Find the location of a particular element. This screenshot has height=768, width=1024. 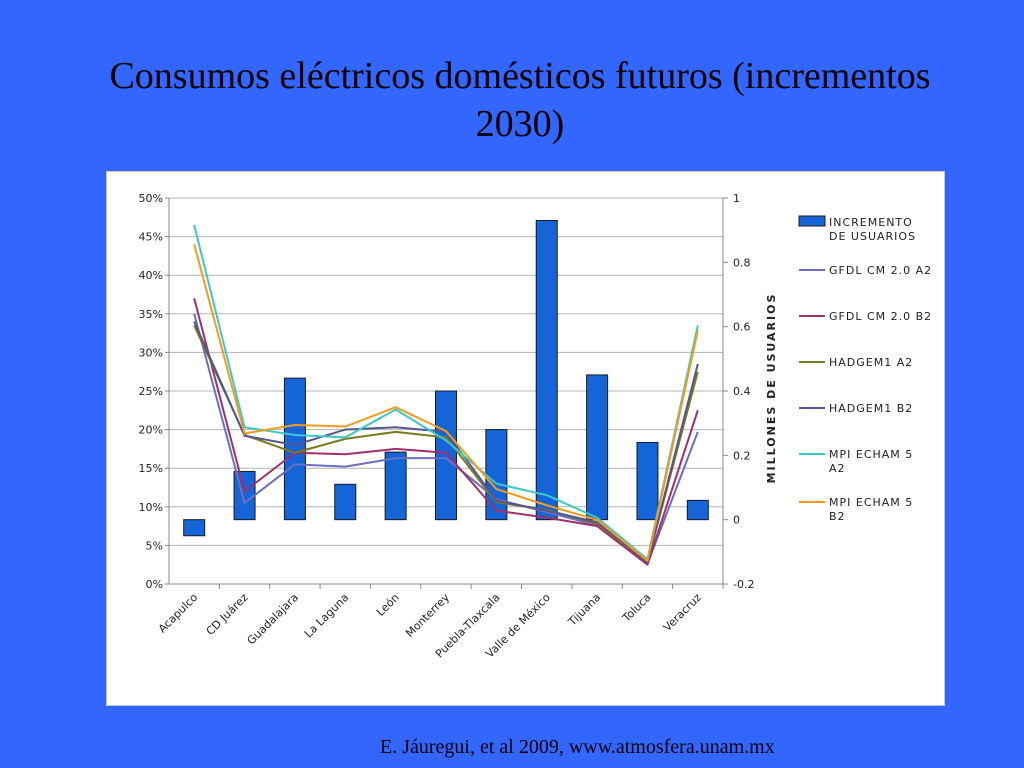

legend-label: GFDL CM 2.0 B2 is located at coordinates (880, 316).